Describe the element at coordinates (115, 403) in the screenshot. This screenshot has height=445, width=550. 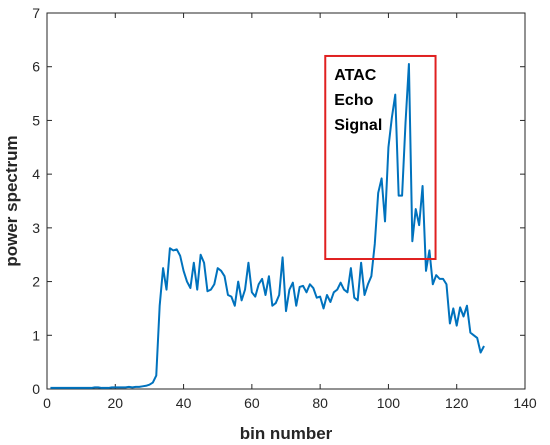
I see `x-tick-label: 20` at that location.